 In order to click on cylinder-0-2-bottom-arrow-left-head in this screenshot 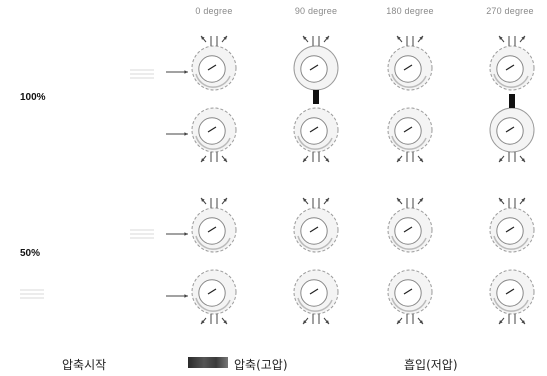, I will do `click(399, 160)`.